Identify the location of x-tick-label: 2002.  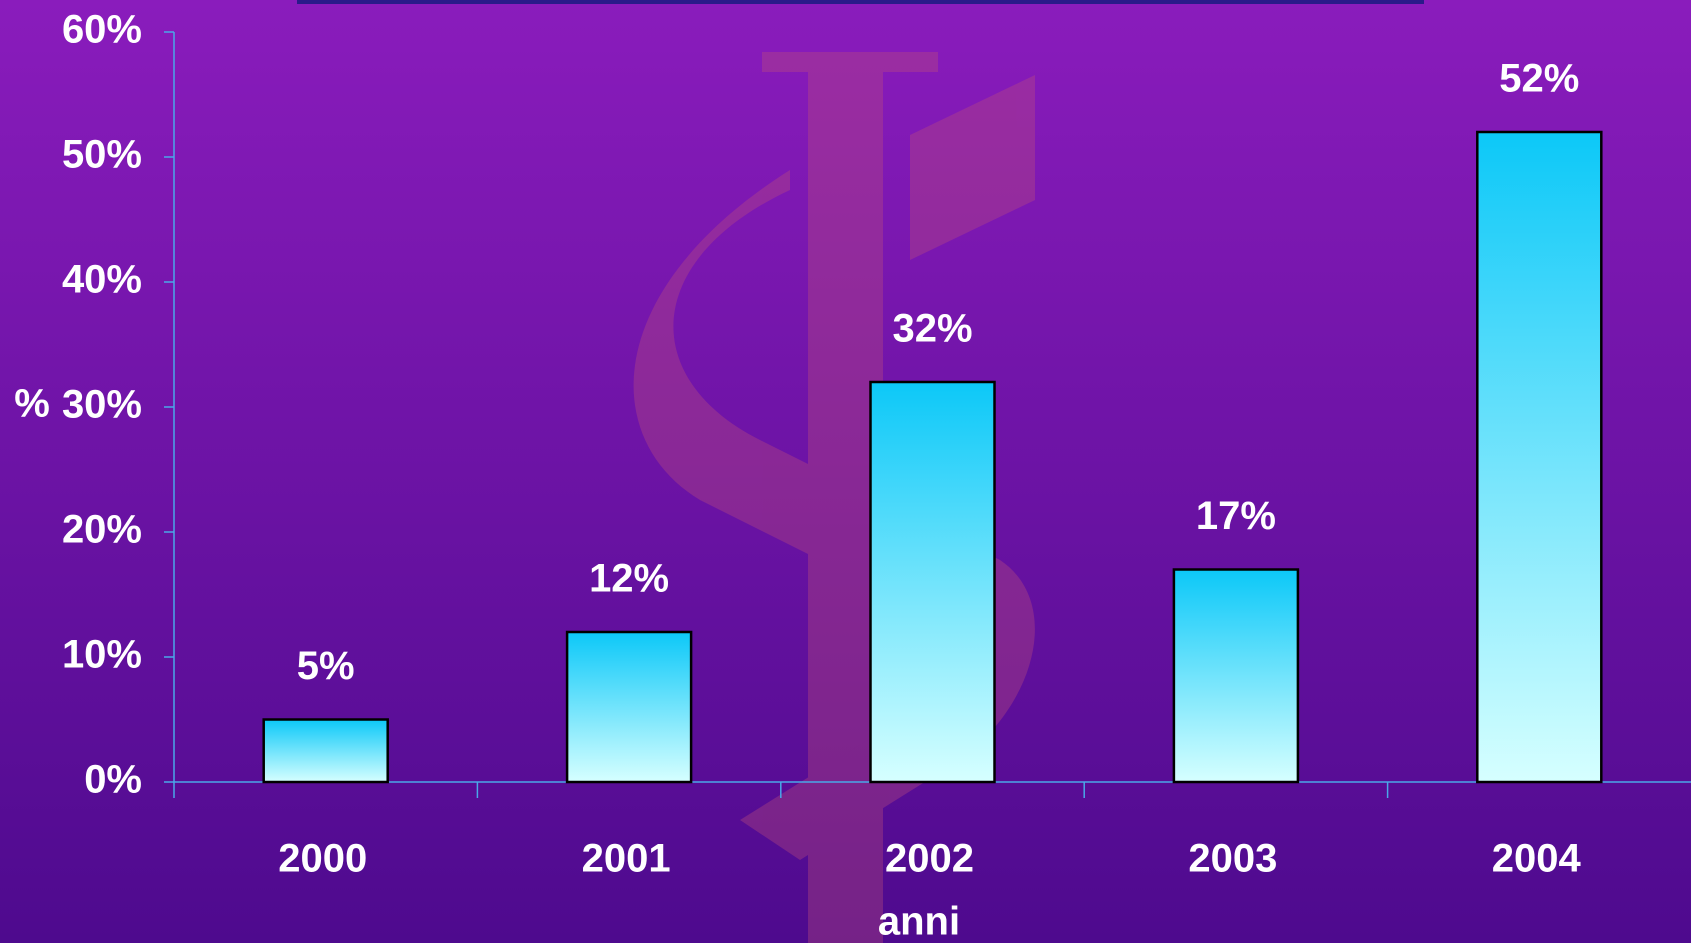
(929, 859).